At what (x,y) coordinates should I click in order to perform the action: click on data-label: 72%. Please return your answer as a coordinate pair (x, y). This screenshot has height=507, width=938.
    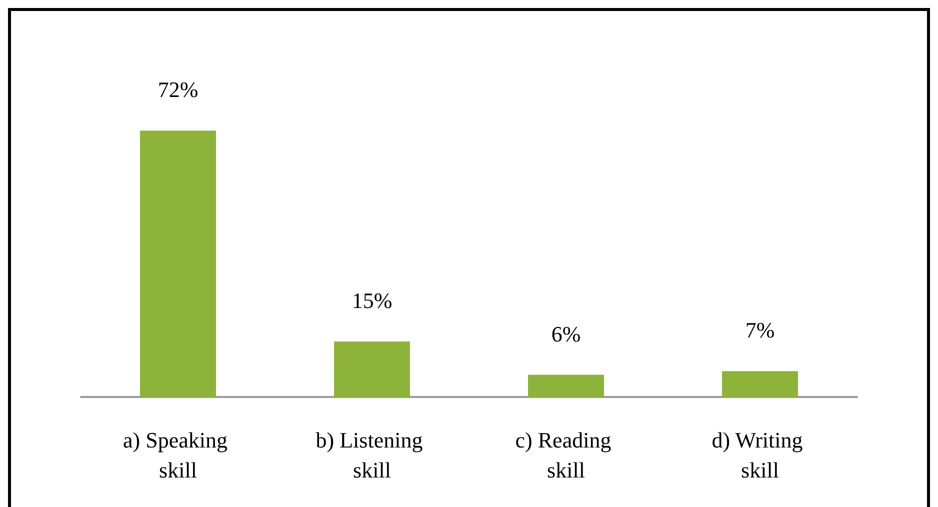
    Looking at the image, I should click on (178, 89).